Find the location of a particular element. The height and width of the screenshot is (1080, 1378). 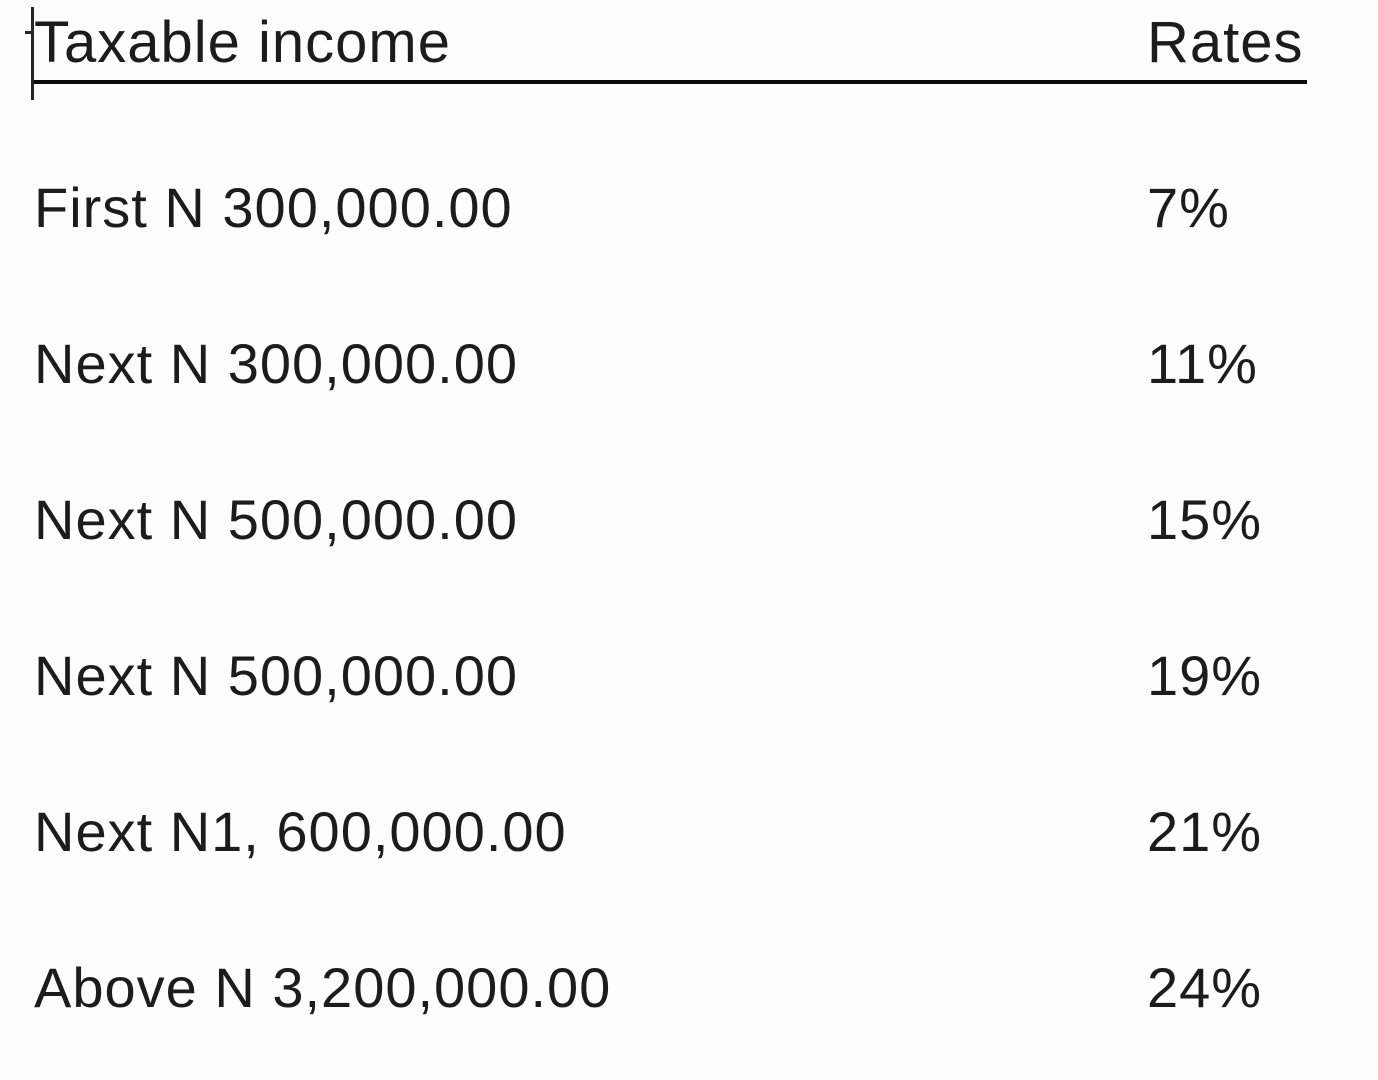

rate-cell: 7% is located at coordinates (1188, 207).